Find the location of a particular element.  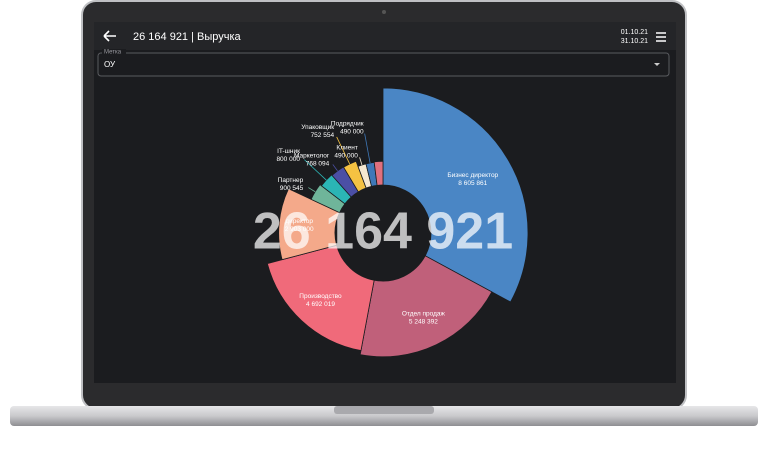

segment-value: 8 605 861 is located at coordinates (472, 183).